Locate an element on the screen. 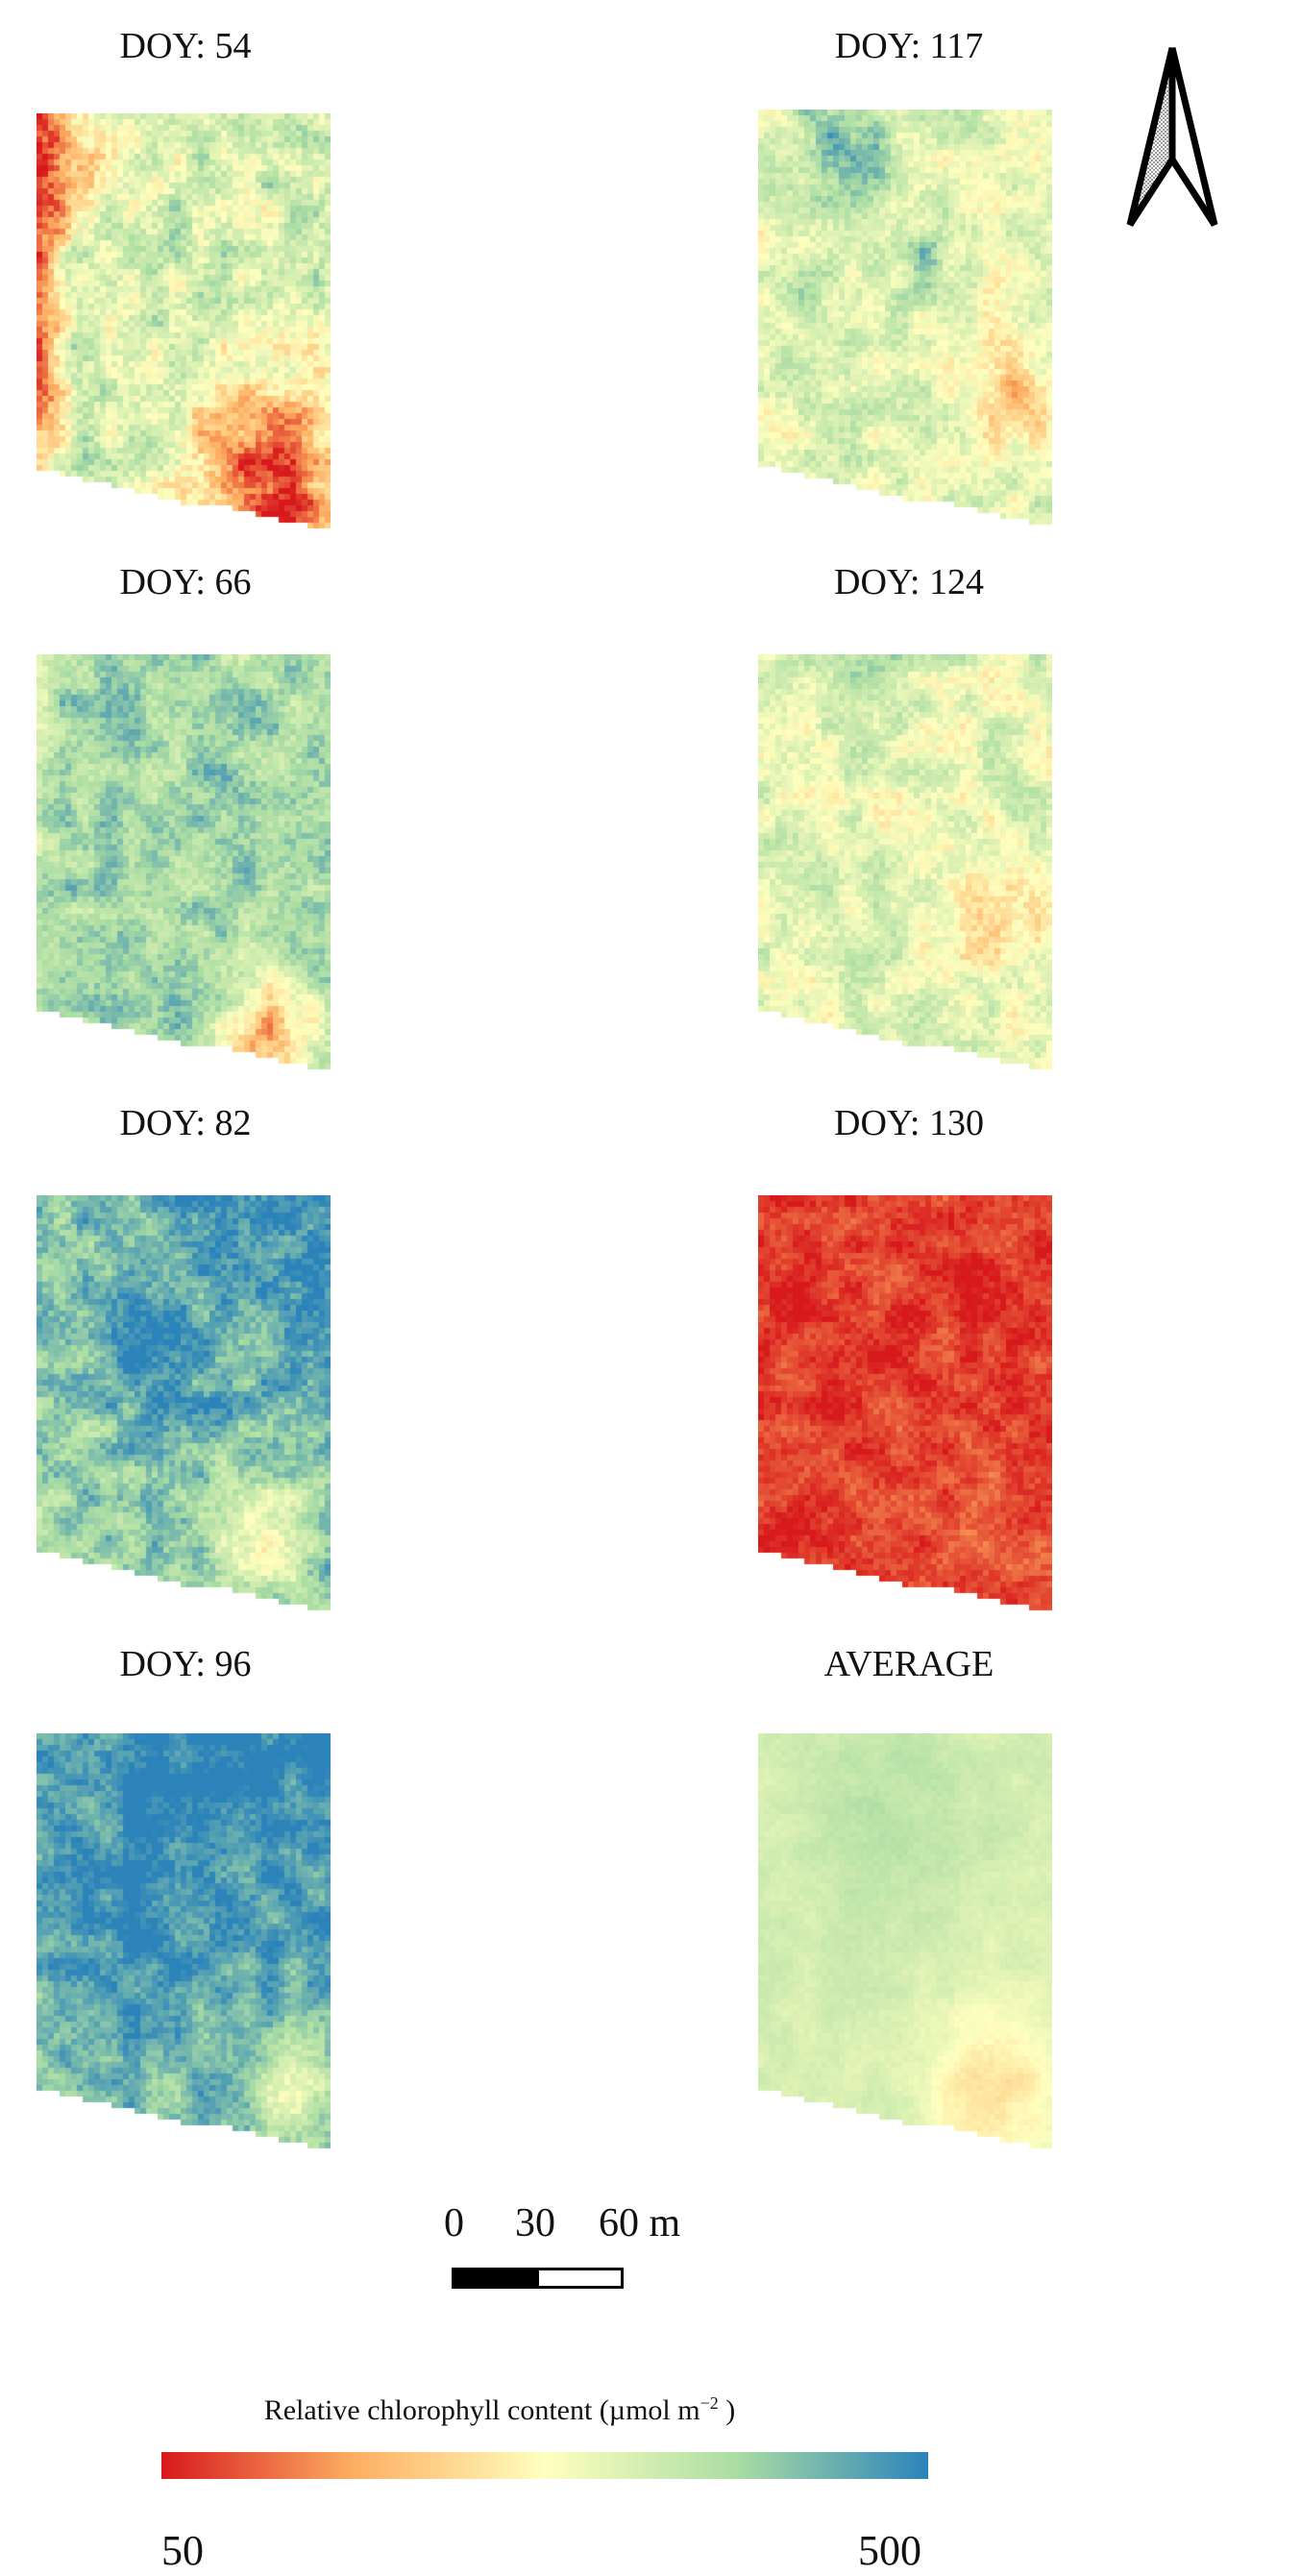 The image size is (1301, 2576). scale-label-30: 30 is located at coordinates (535, 2223).